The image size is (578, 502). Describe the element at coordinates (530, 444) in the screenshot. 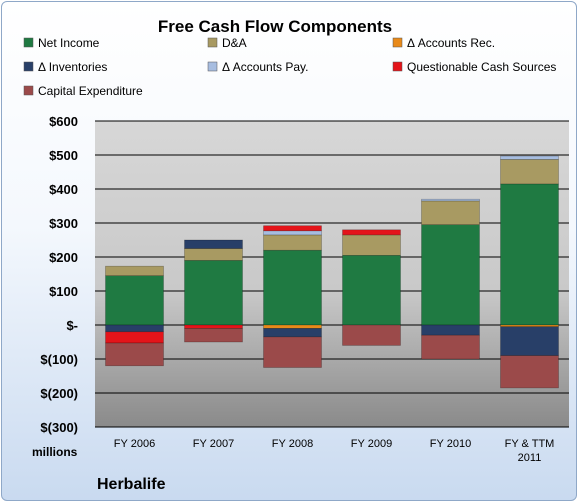

I see `x-tick-label: FY & TTM` at that location.